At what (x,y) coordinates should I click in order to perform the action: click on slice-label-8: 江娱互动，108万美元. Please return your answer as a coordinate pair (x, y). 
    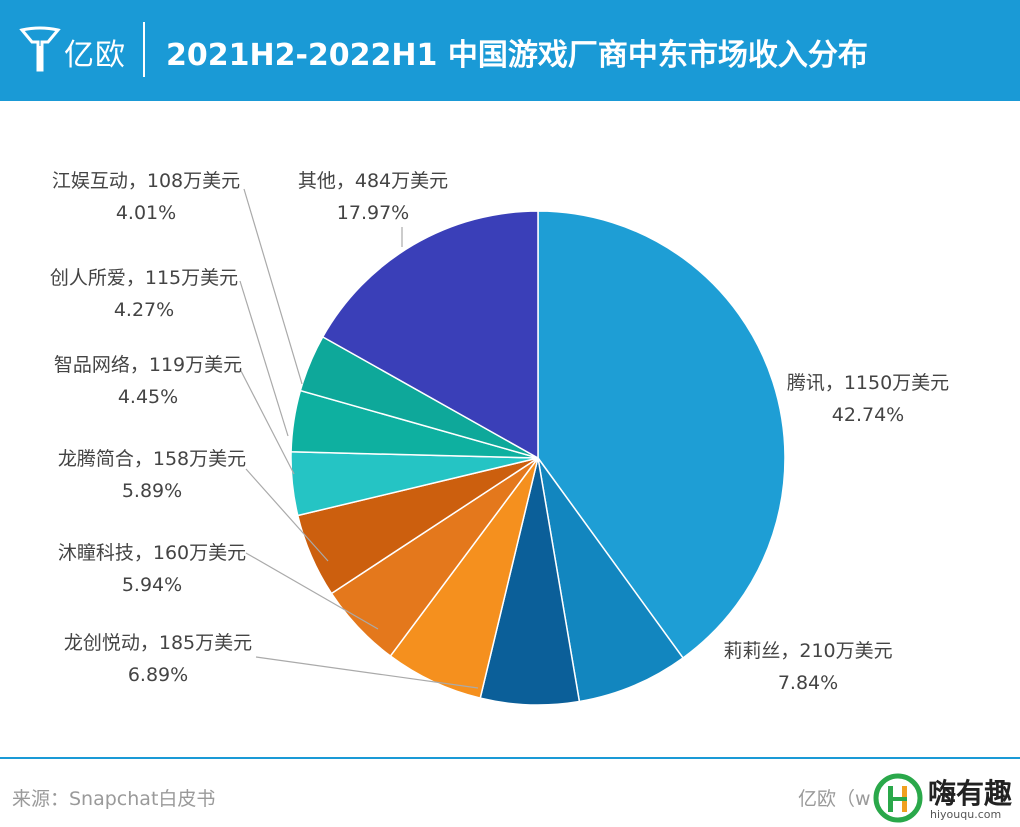
    Looking at the image, I should click on (146, 181).